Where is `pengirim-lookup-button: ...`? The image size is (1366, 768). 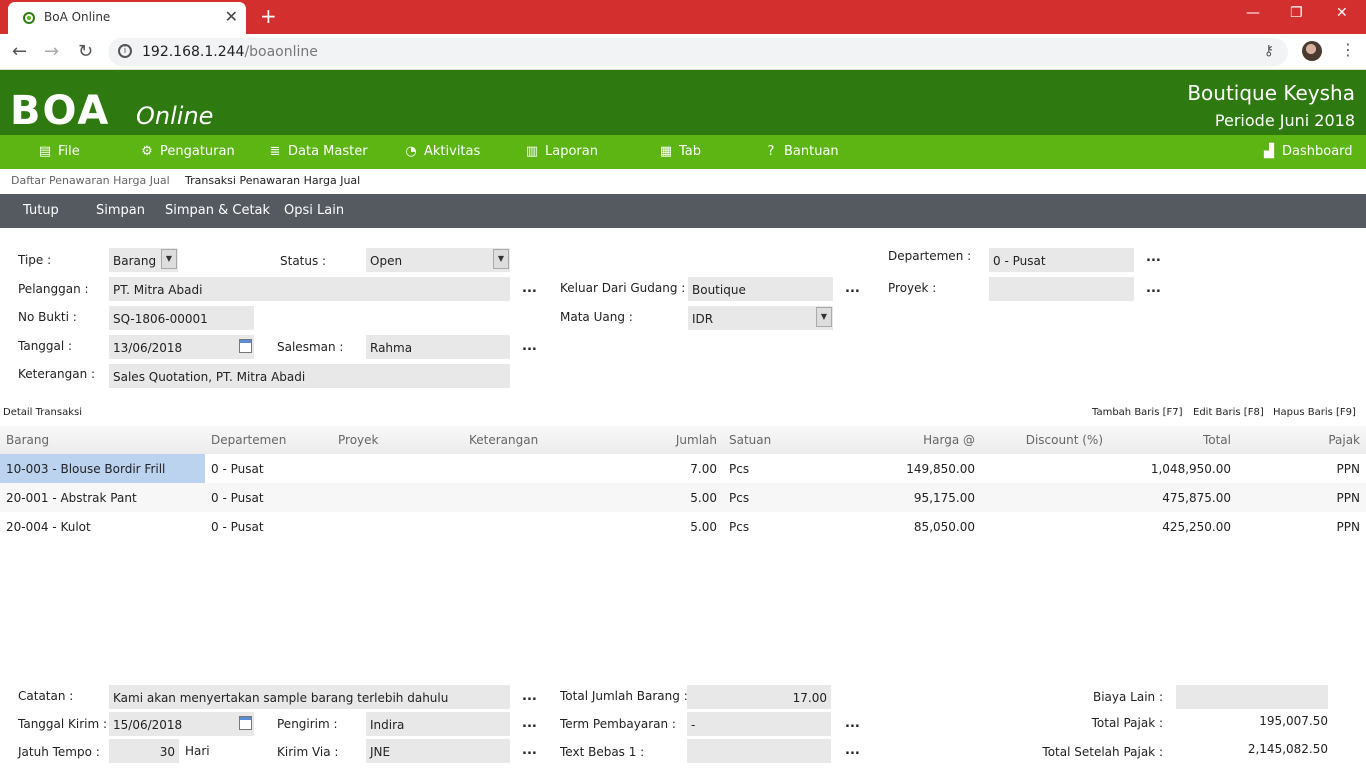
pengirim-lookup-button: ... is located at coordinates (529, 723).